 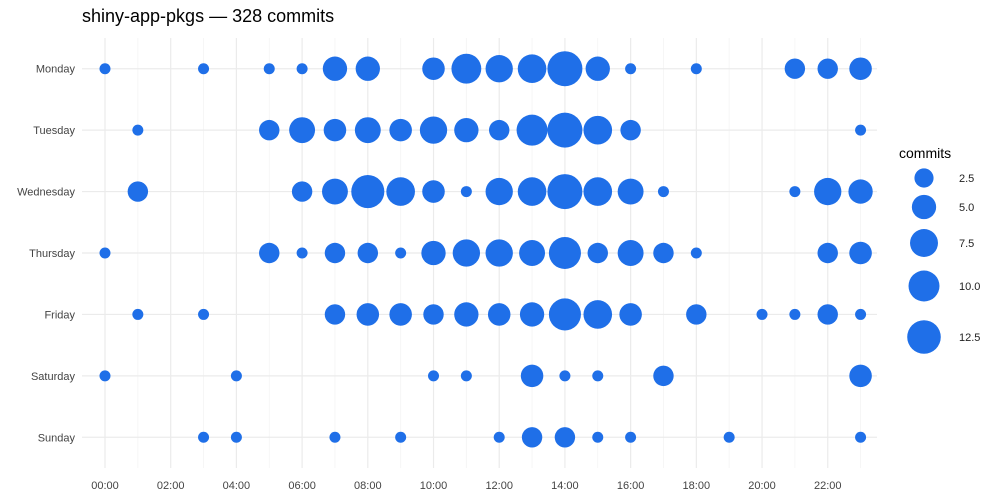 What do you see at coordinates (762, 486) in the screenshot?
I see `x-tick-label: 20:00` at bounding box center [762, 486].